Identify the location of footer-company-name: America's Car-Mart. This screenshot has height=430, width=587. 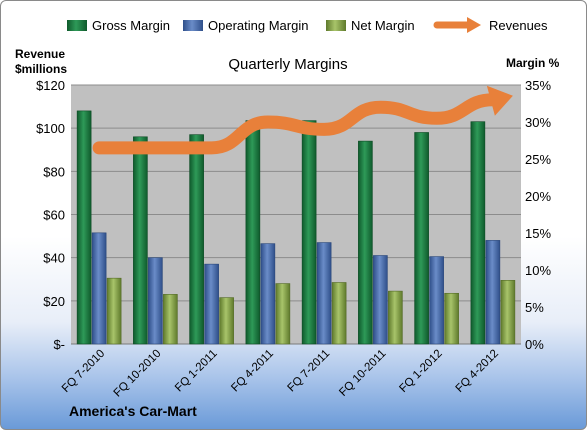
(133, 411).